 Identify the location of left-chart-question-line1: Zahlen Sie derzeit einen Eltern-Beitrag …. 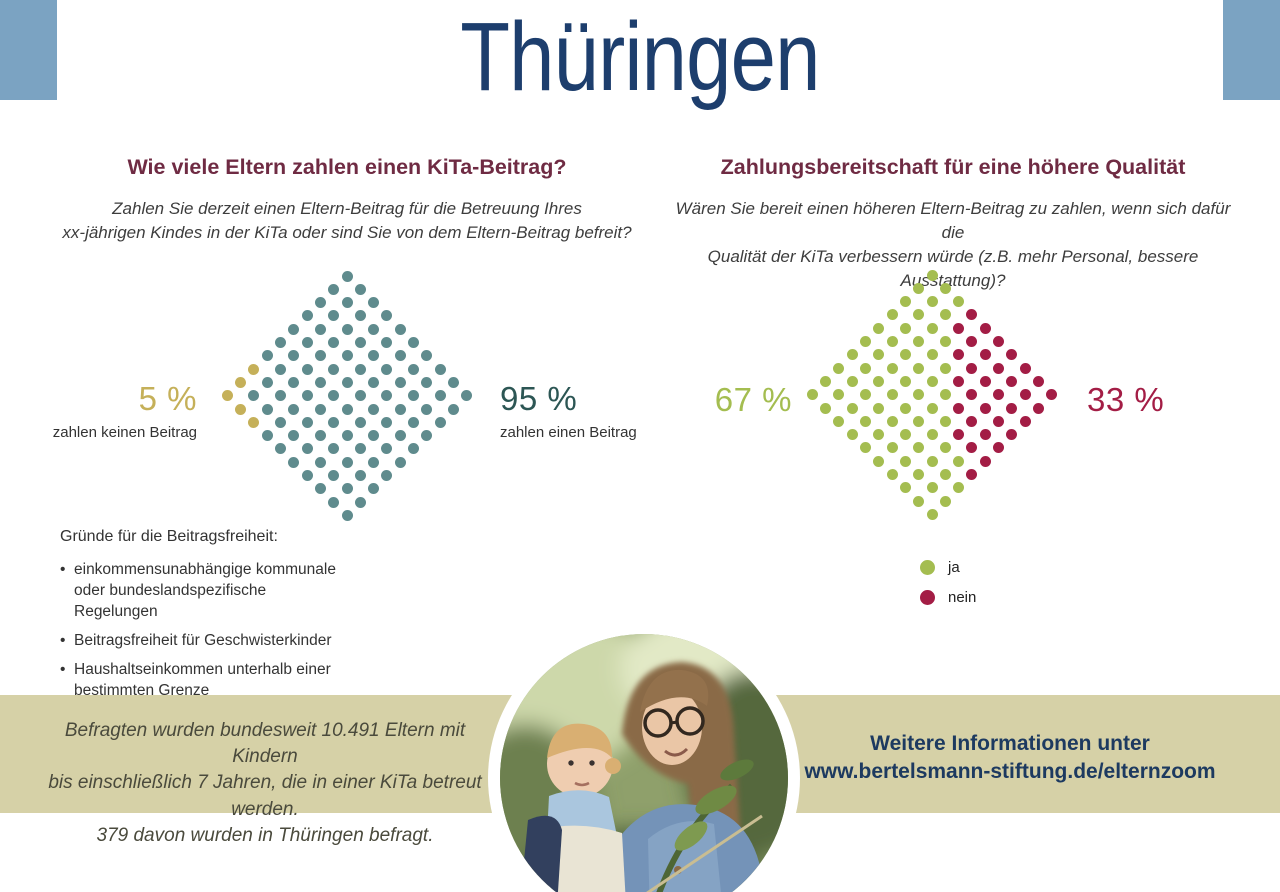
(347, 208).